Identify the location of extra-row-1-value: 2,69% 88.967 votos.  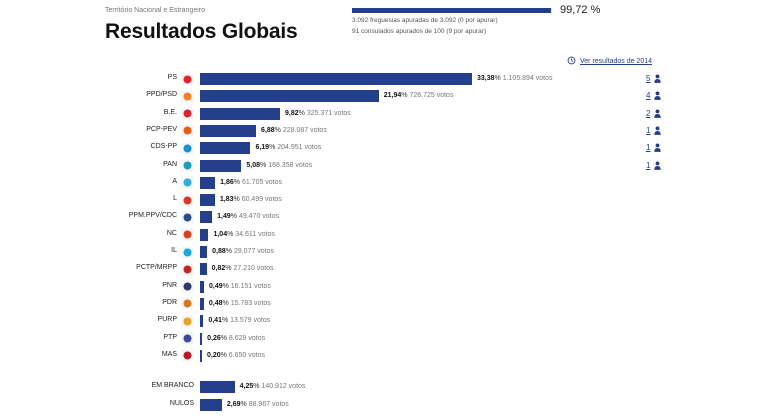
(258, 404).